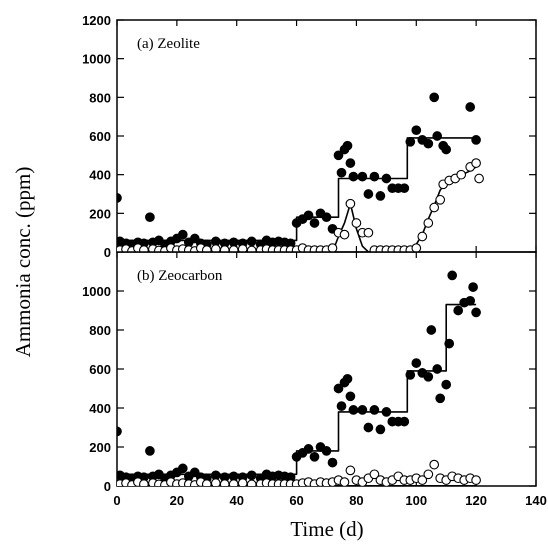 The image size is (548, 546). Describe the element at coordinates (96, 20) in the screenshot. I see `y-tick-label: 1200` at that location.